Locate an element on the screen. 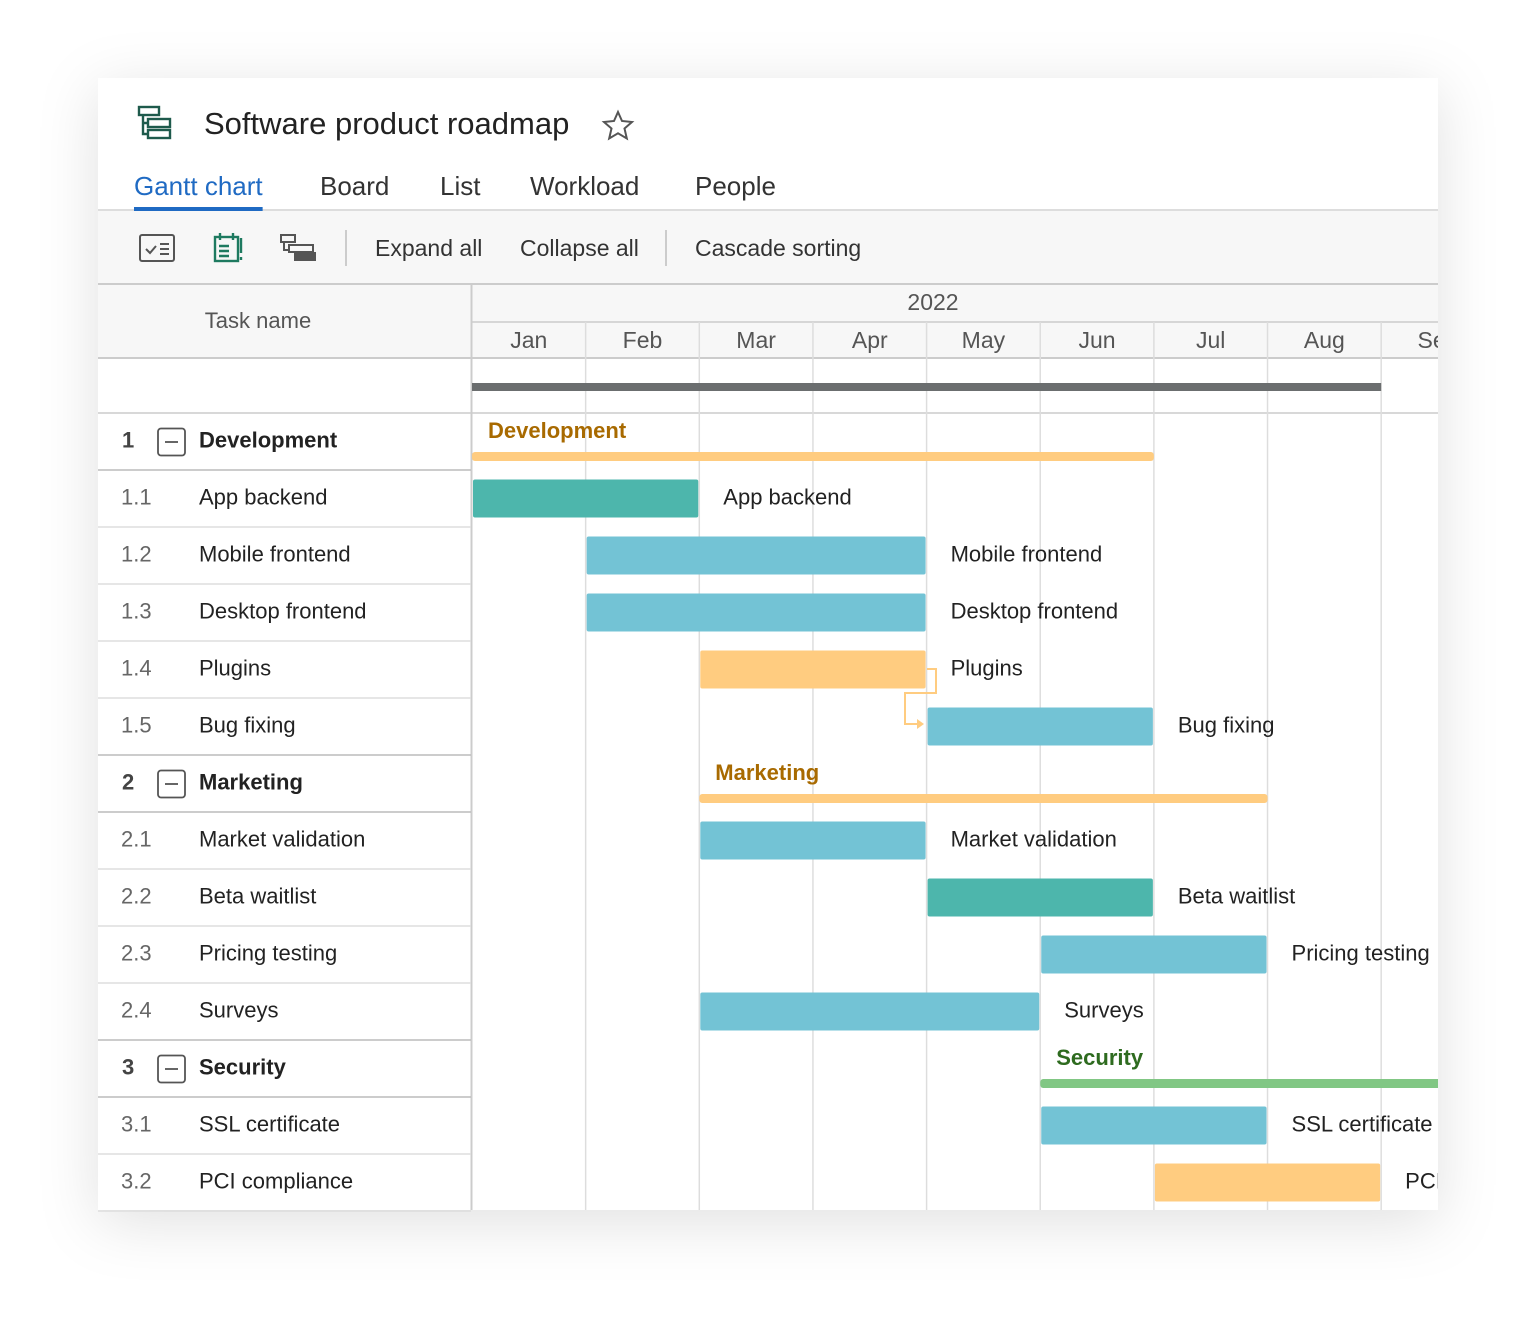 Image resolution: width=1536 pixels, height=1333 pixels. task-id: 1.1 is located at coordinates (136, 496).